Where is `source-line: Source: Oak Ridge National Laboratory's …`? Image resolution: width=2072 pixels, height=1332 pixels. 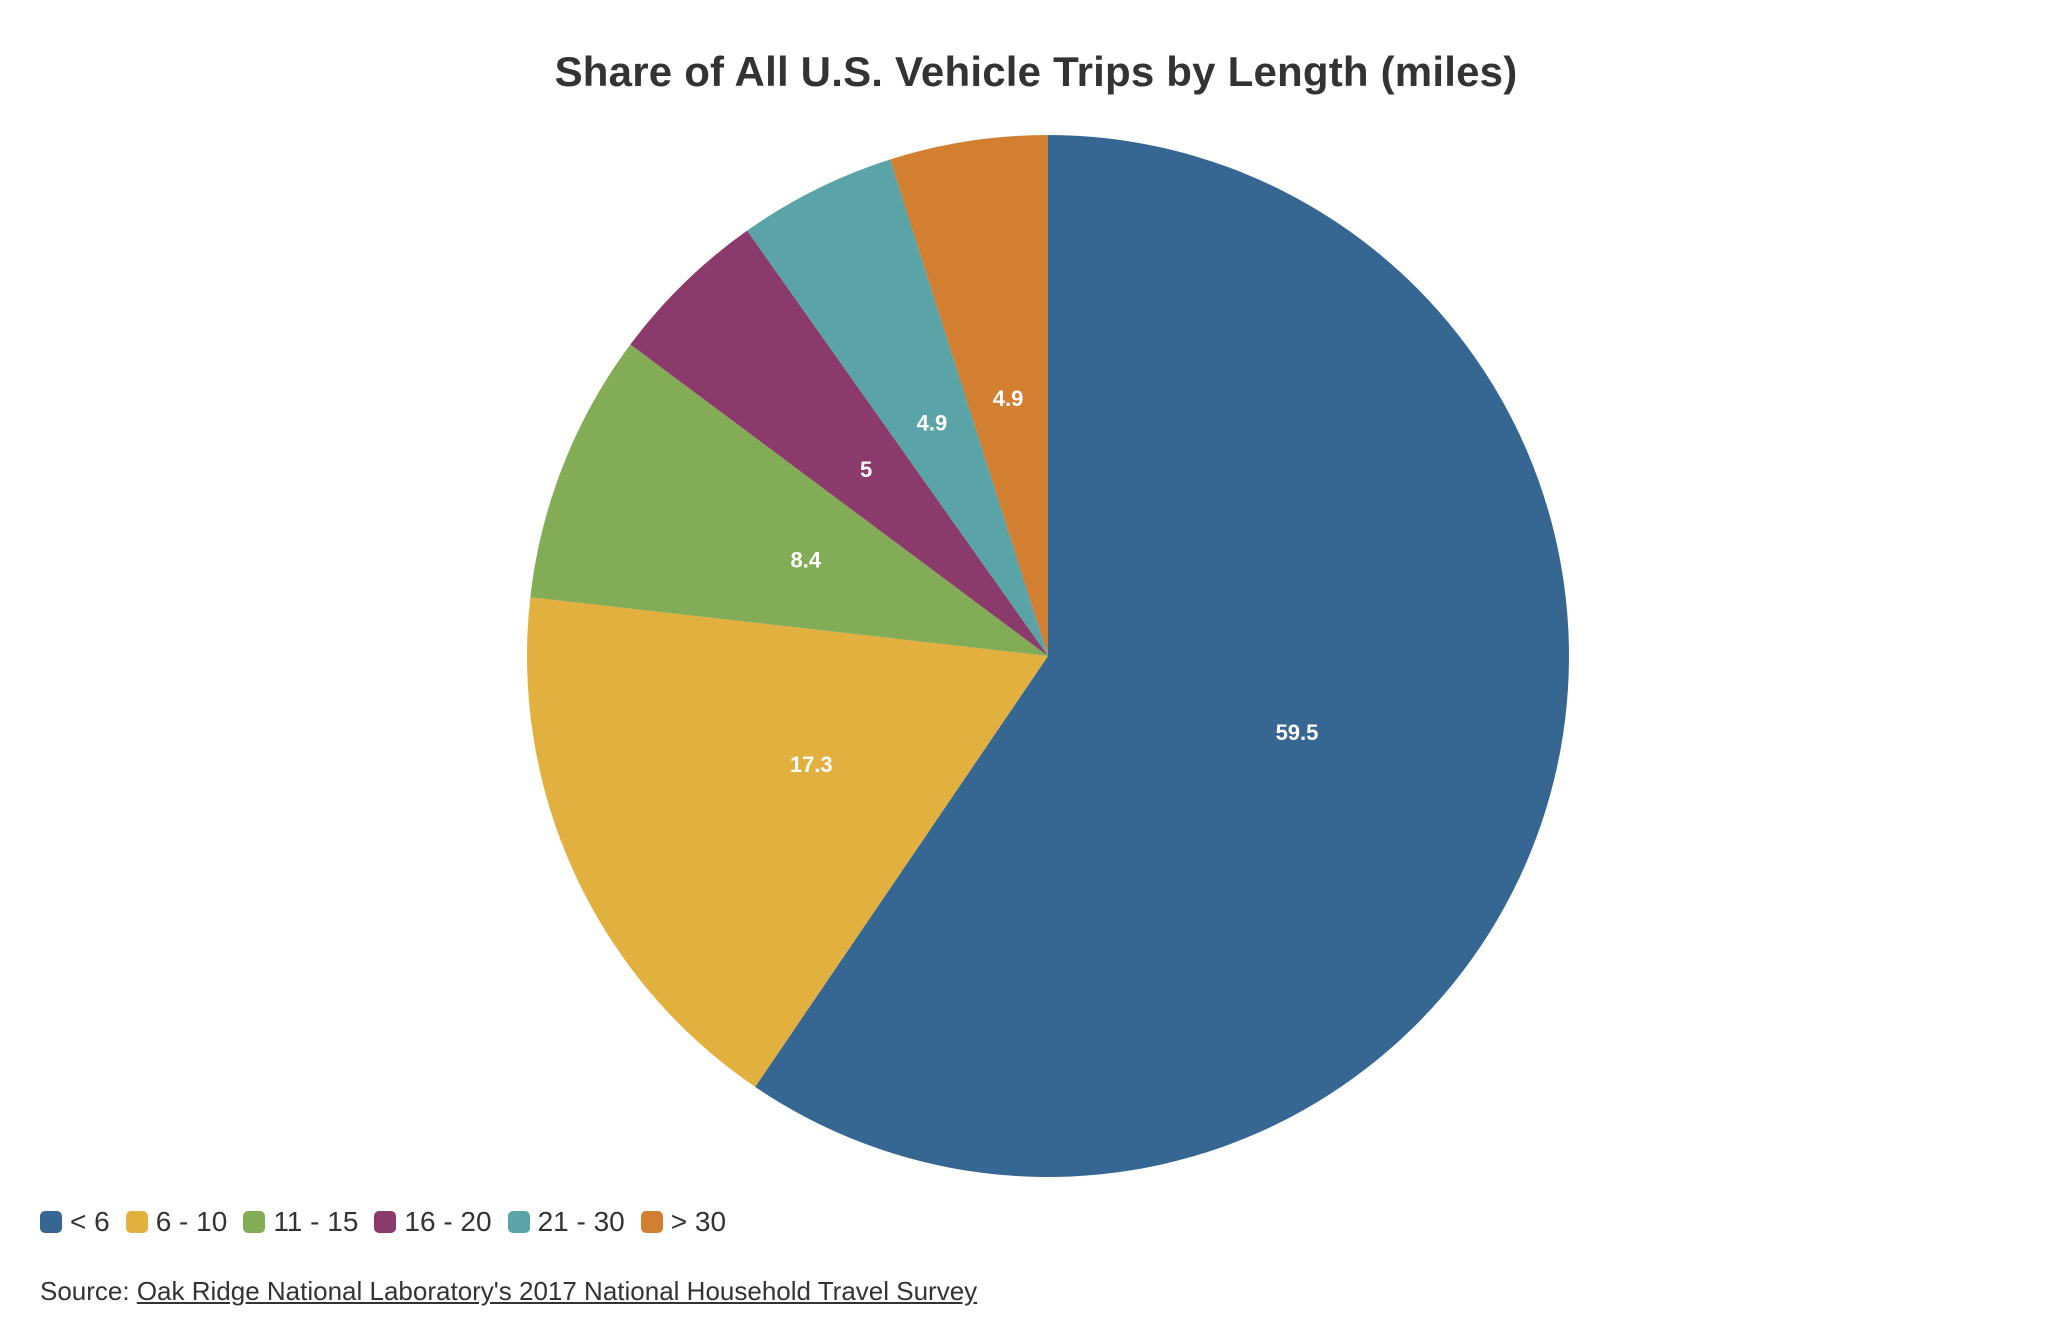 source-line: Source: Oak Ridge National Laboratory's … is located at coordinates (508, 1291).